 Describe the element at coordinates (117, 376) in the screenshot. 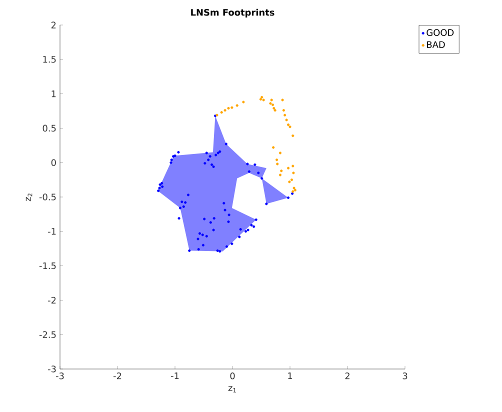

I see `x-tick-label: -2` at that location.